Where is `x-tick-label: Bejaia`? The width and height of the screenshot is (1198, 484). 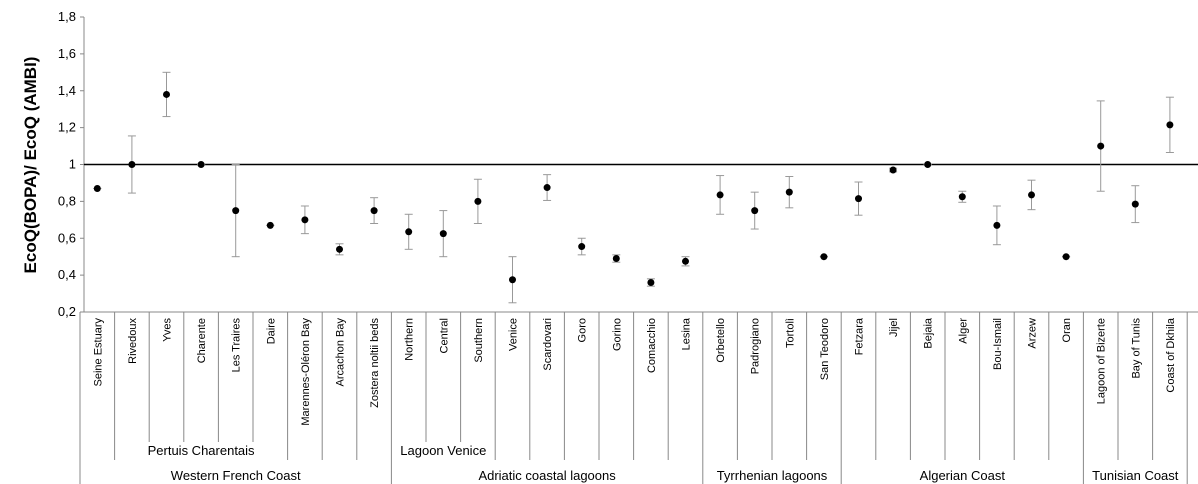
x-tick-label: Bejaia is located at coordinates (929, 332).